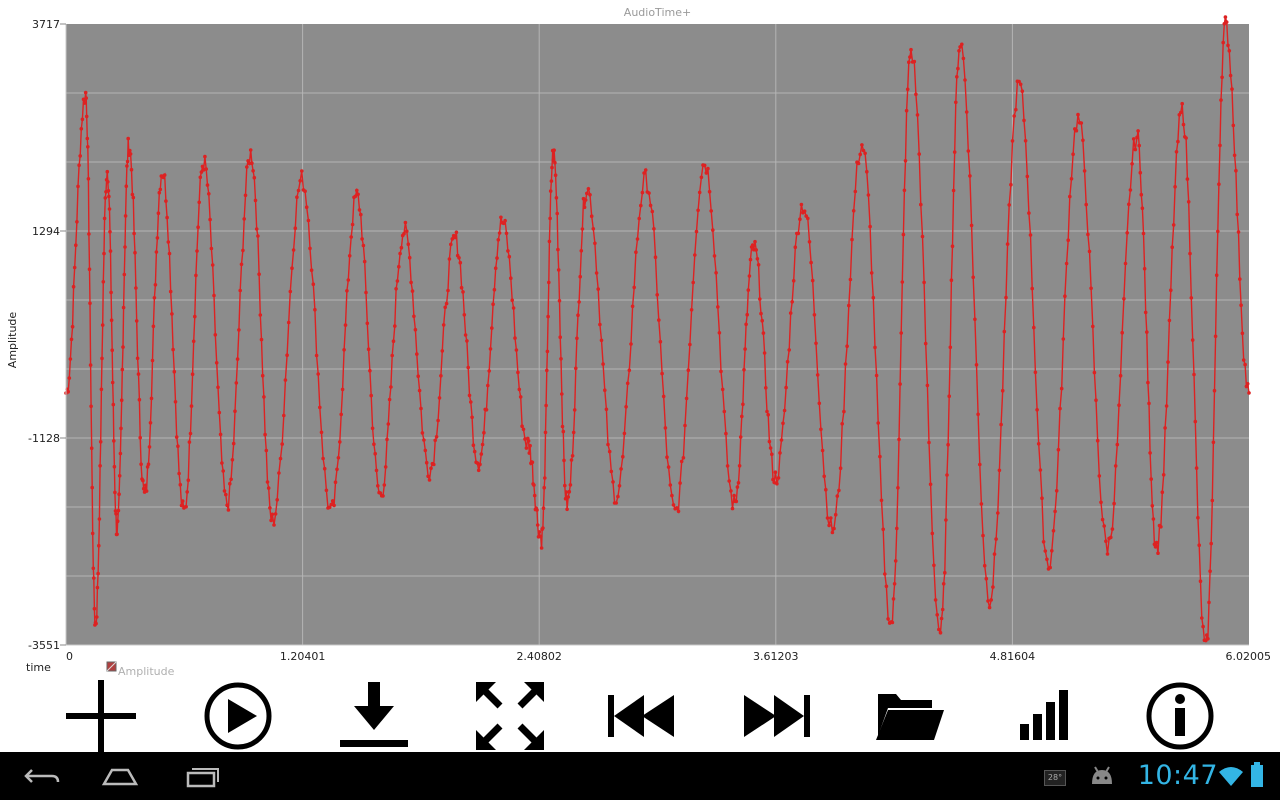  Describe the element at coordinates (120, 776) in the screenshot. I see `home-button` at that location.